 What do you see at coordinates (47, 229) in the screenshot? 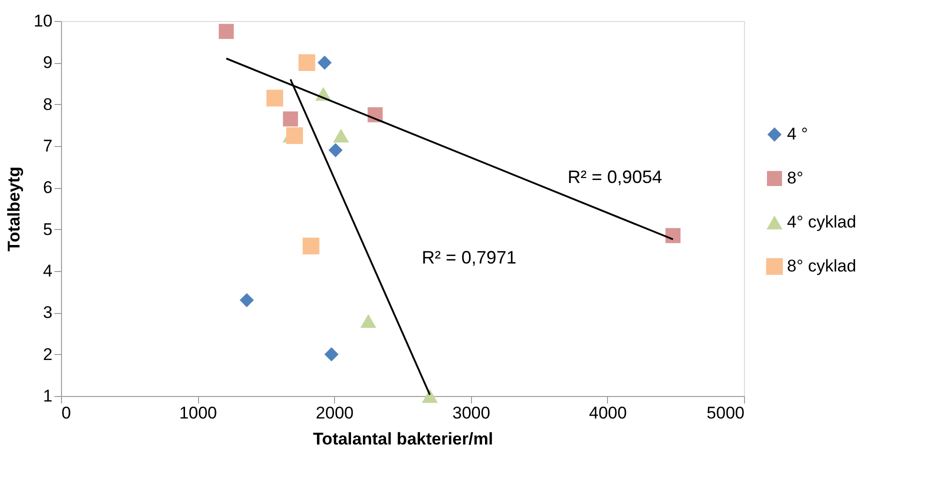
I see `y-tick-label: 5` at bounding box center [47, 229].